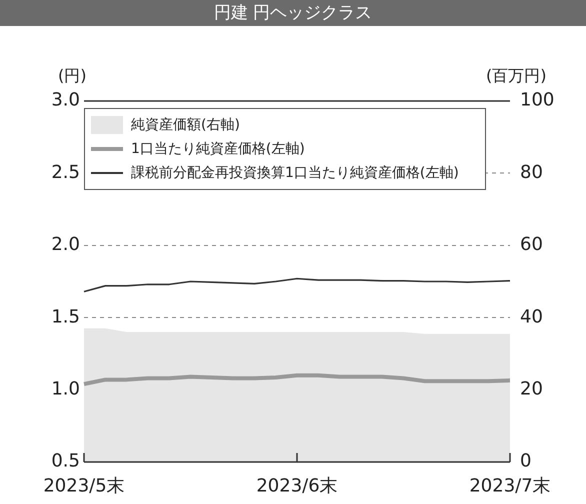  I want to click on y-tick-label: 2.5, so click(65, 172).